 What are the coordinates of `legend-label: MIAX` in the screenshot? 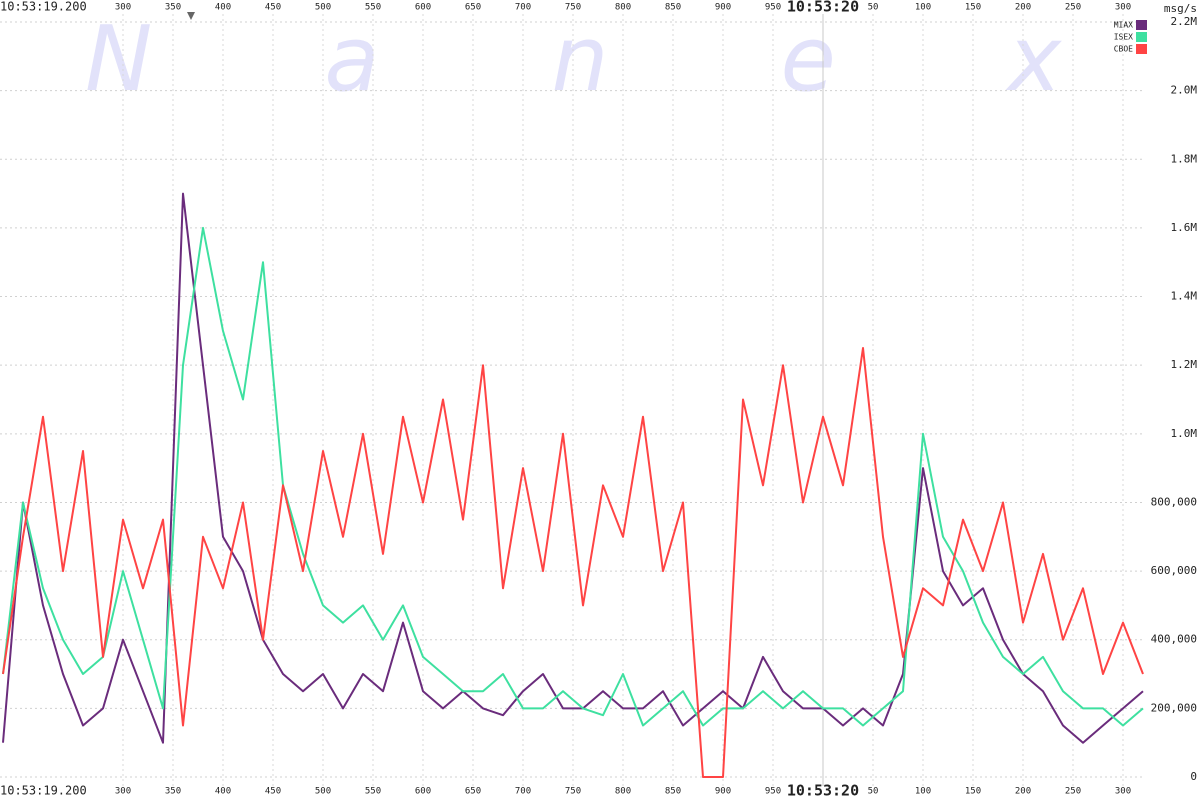 It's located at (1123, 25).